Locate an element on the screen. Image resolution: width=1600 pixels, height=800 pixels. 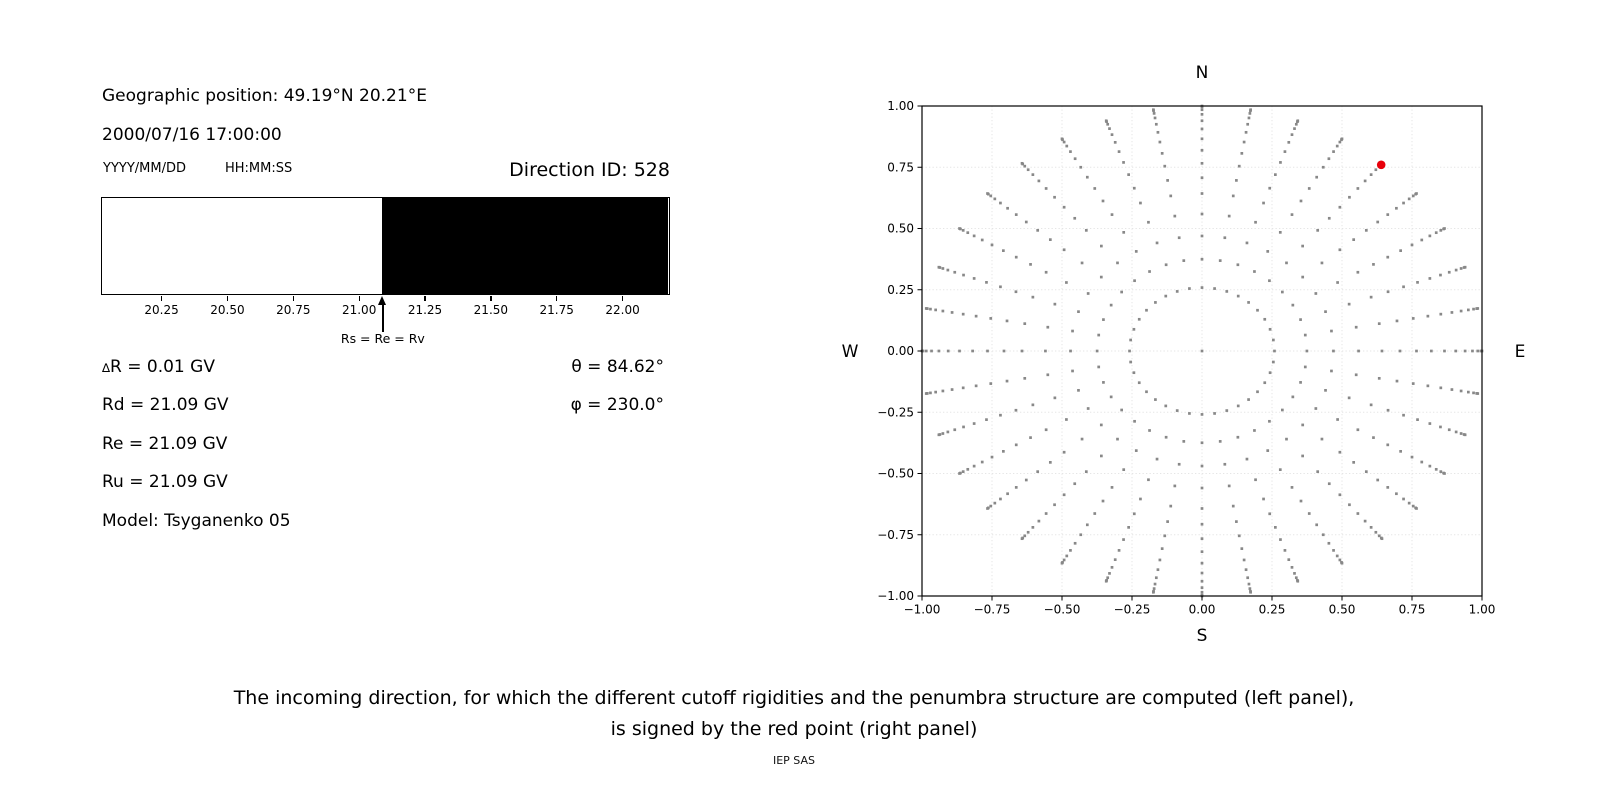
date-format-label: YYYY/MM/DD is located at coordinates (144, 168).